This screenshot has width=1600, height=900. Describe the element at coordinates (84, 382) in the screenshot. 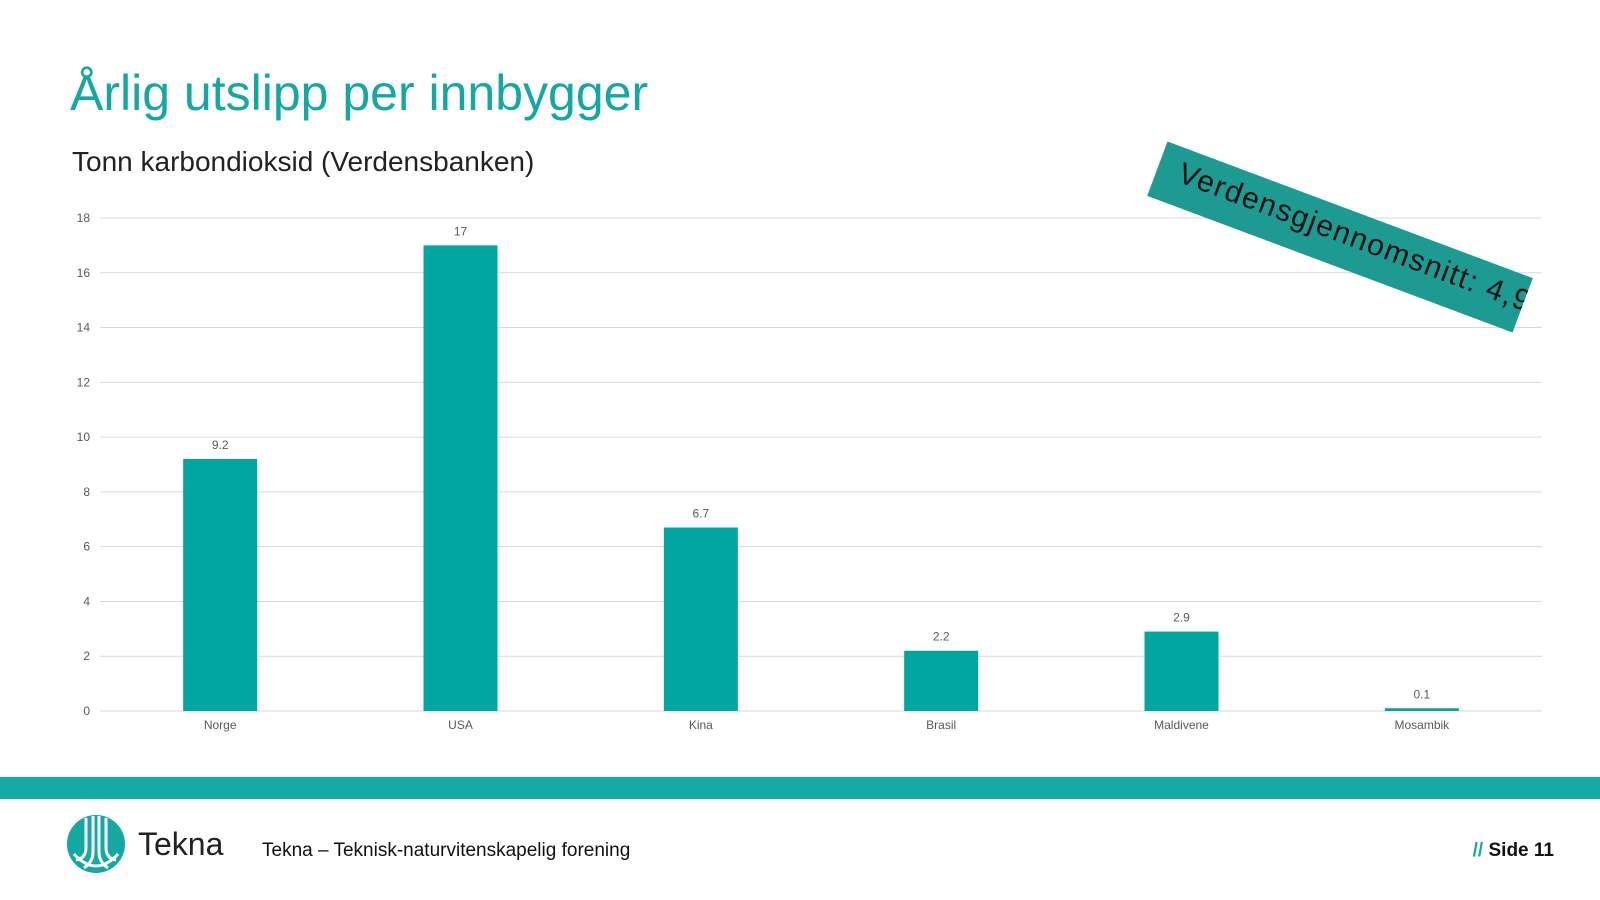

I see `y-tick-label: 12` at that location.